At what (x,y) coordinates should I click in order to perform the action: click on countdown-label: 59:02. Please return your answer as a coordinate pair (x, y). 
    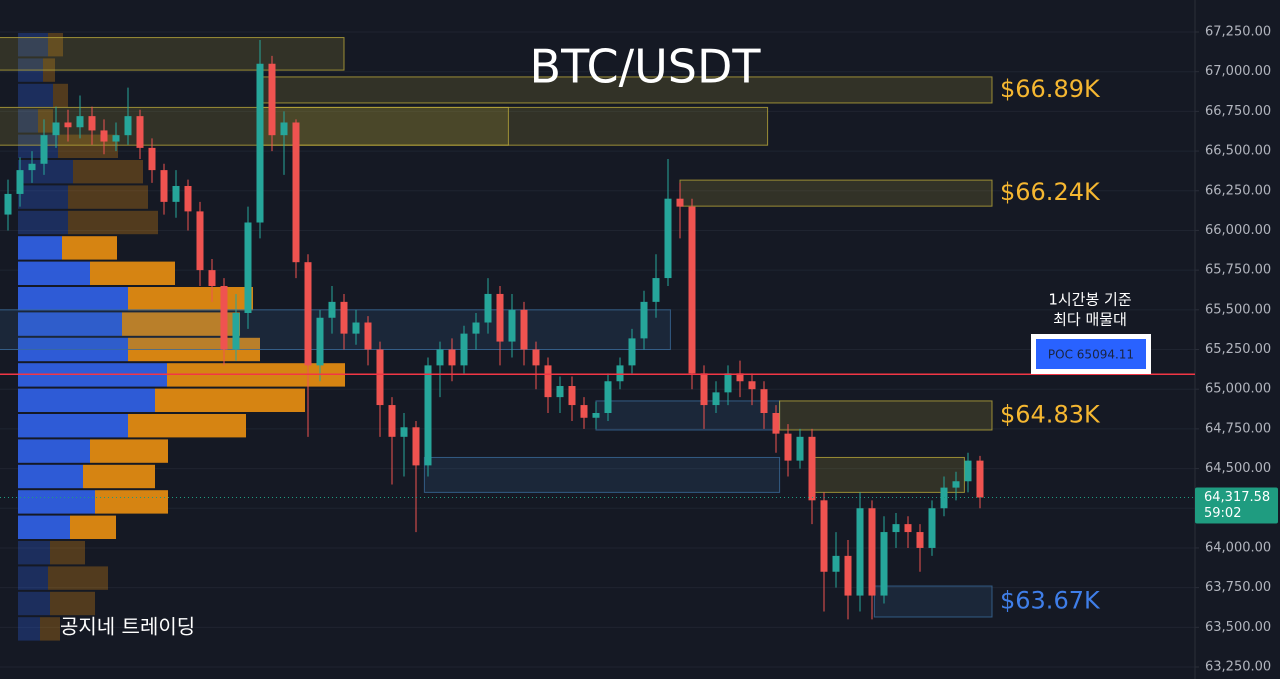
    Looking at the image, I should click on (1222, 513).